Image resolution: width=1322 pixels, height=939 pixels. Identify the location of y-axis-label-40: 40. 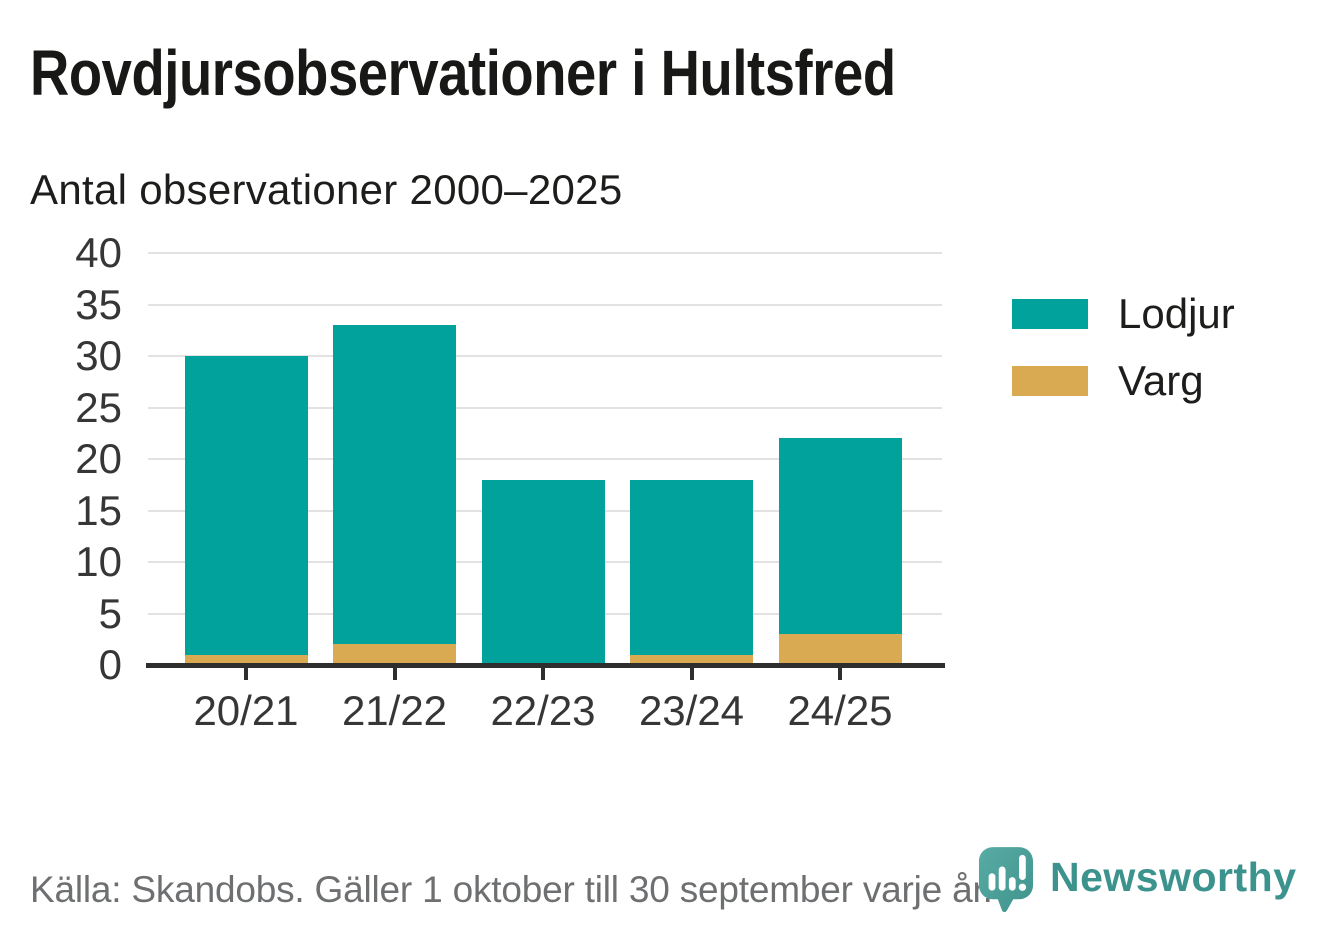
(98, 252).